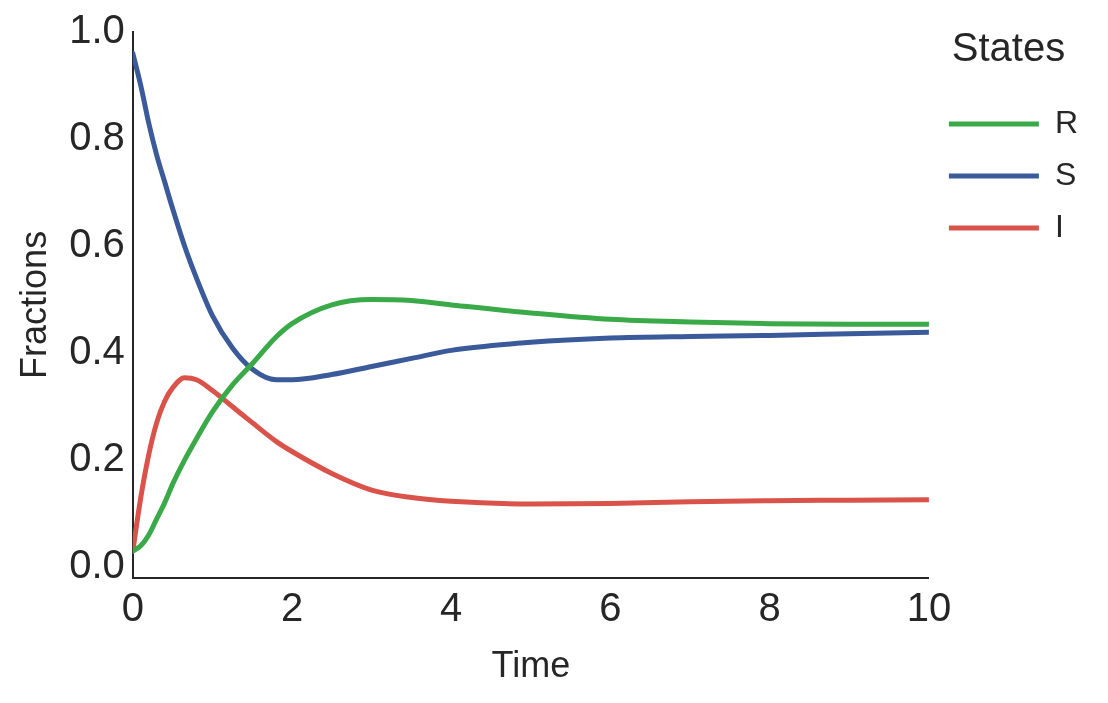 Image resolution: width=1108 pixels, height=703 pixels. I want to click on x-tick-label: 6, so click(610, 606).